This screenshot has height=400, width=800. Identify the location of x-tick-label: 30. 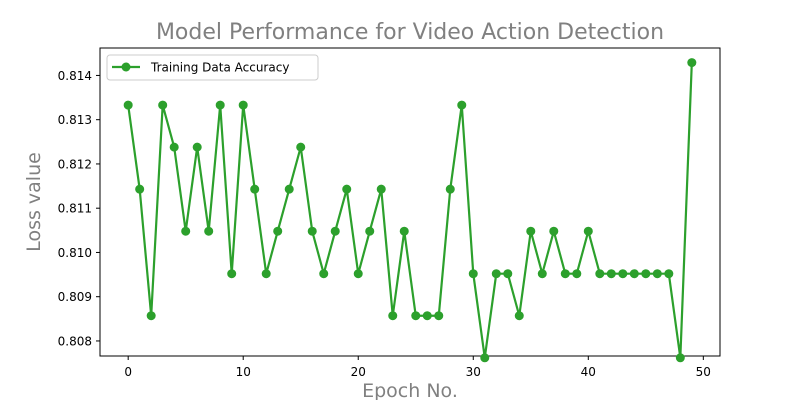
(473, 372).